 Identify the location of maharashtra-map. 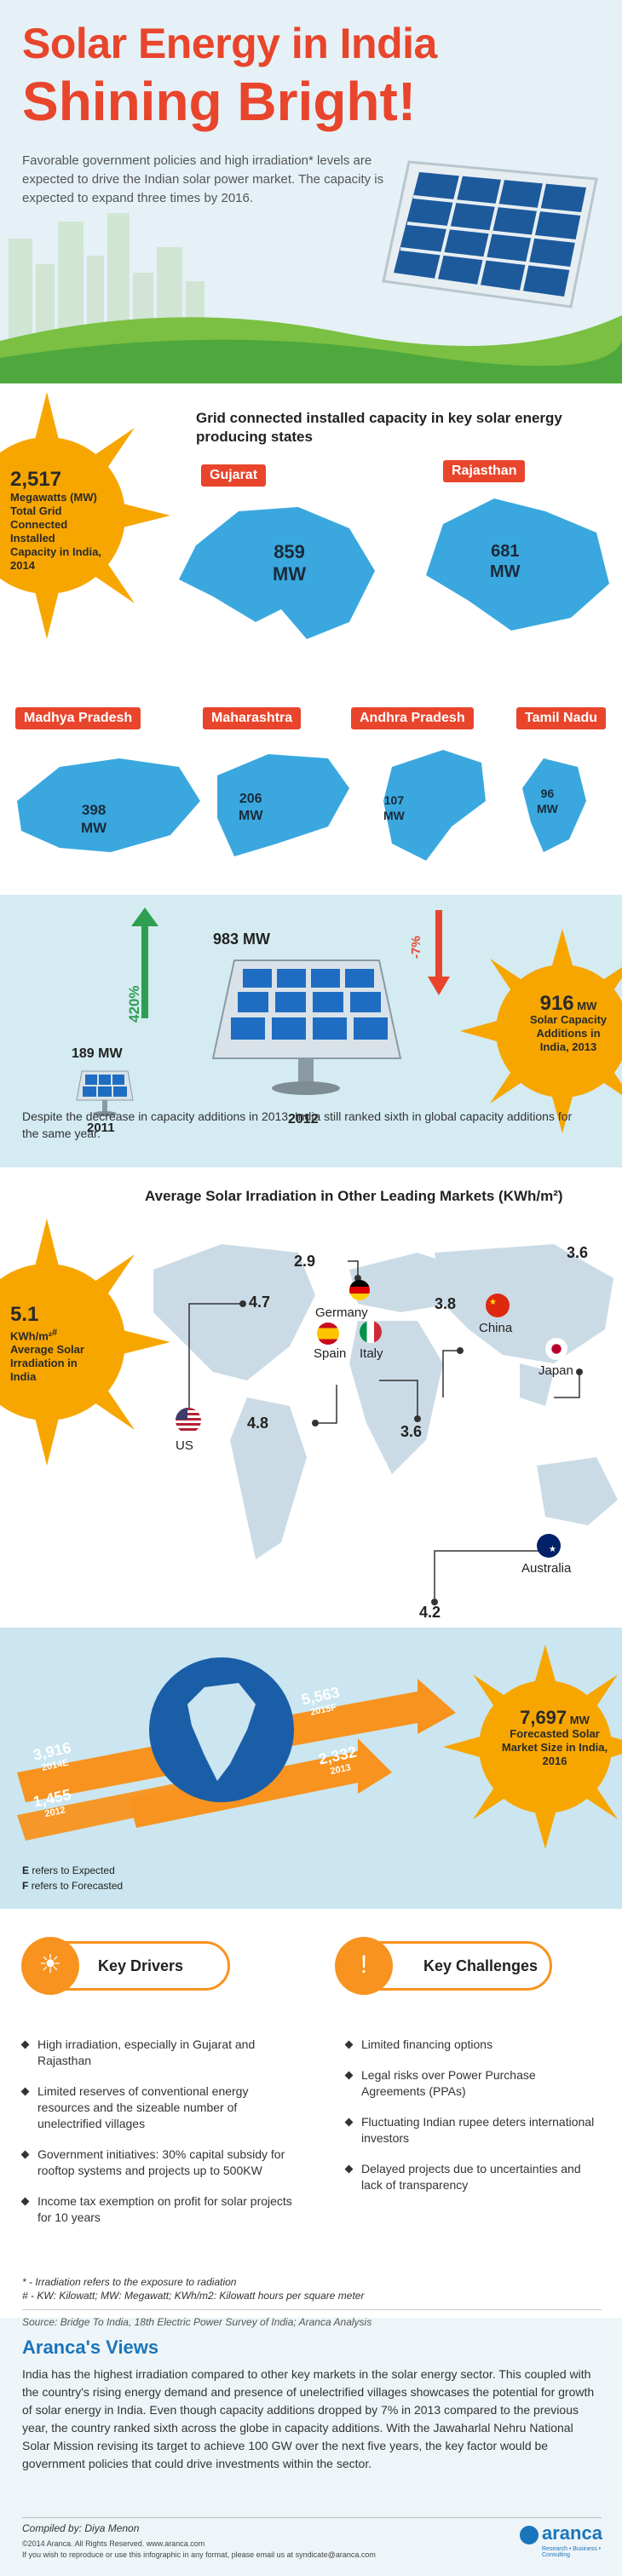
(283, 805).